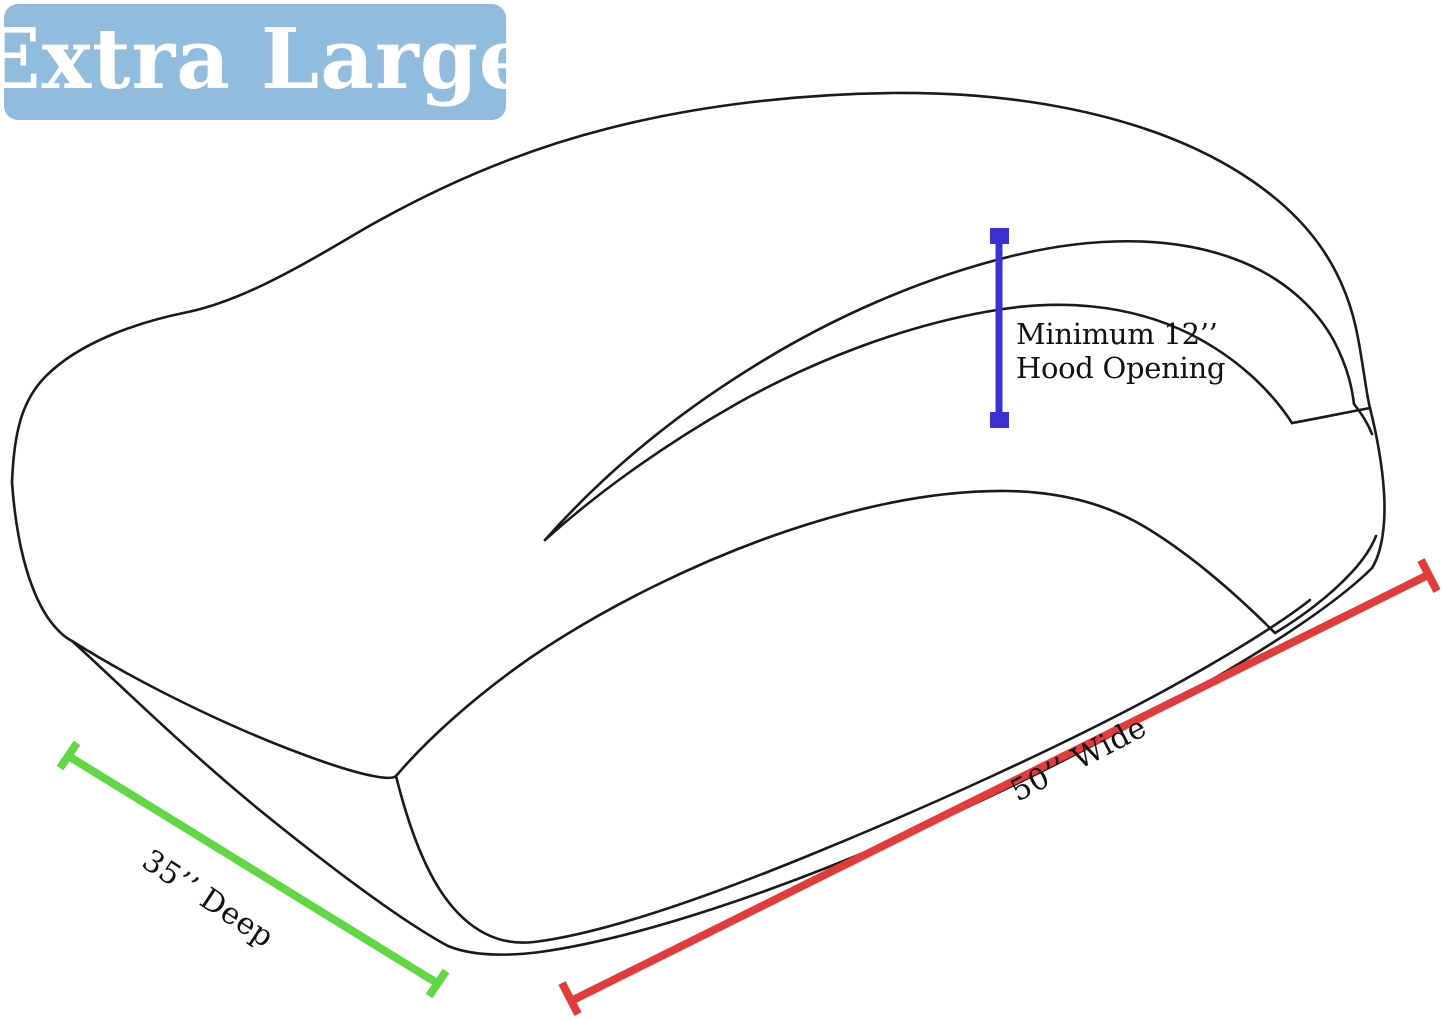 The image size is (1445, 1021). Describe the element at coordinates (999, 328) in the screenshot. I see `hood-opening-dimension-line` at that location.